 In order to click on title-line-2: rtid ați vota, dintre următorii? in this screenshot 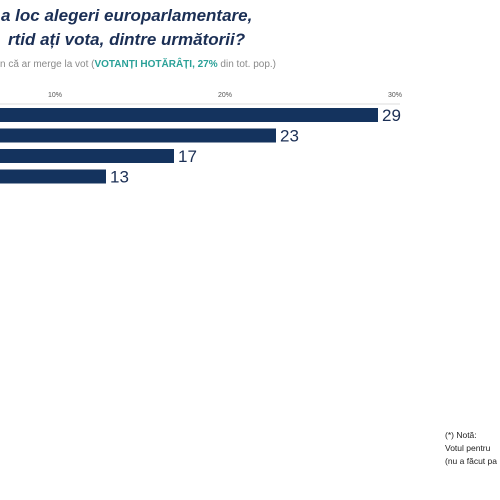, I will do `click(127, 39)`.